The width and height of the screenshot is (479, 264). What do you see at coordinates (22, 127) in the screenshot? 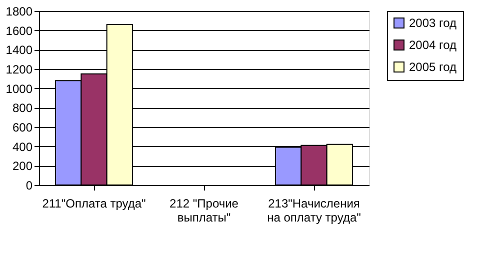
I see `y-tick-label: 600` at bounding box center [22, 127].